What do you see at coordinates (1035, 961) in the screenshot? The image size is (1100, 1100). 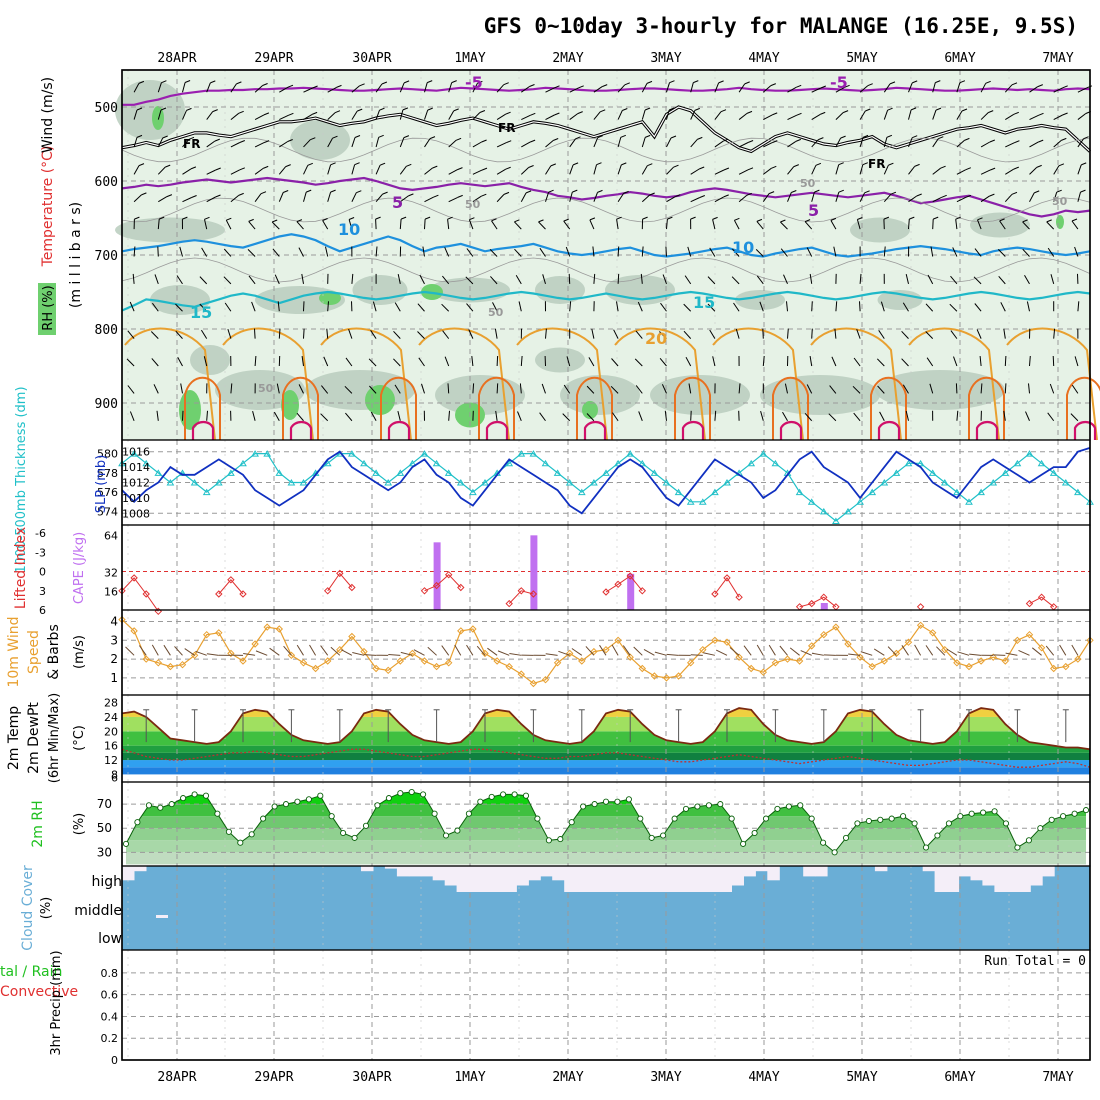 I see `run-total-label: Run Total = 0` at bounding box center [1035, 961].